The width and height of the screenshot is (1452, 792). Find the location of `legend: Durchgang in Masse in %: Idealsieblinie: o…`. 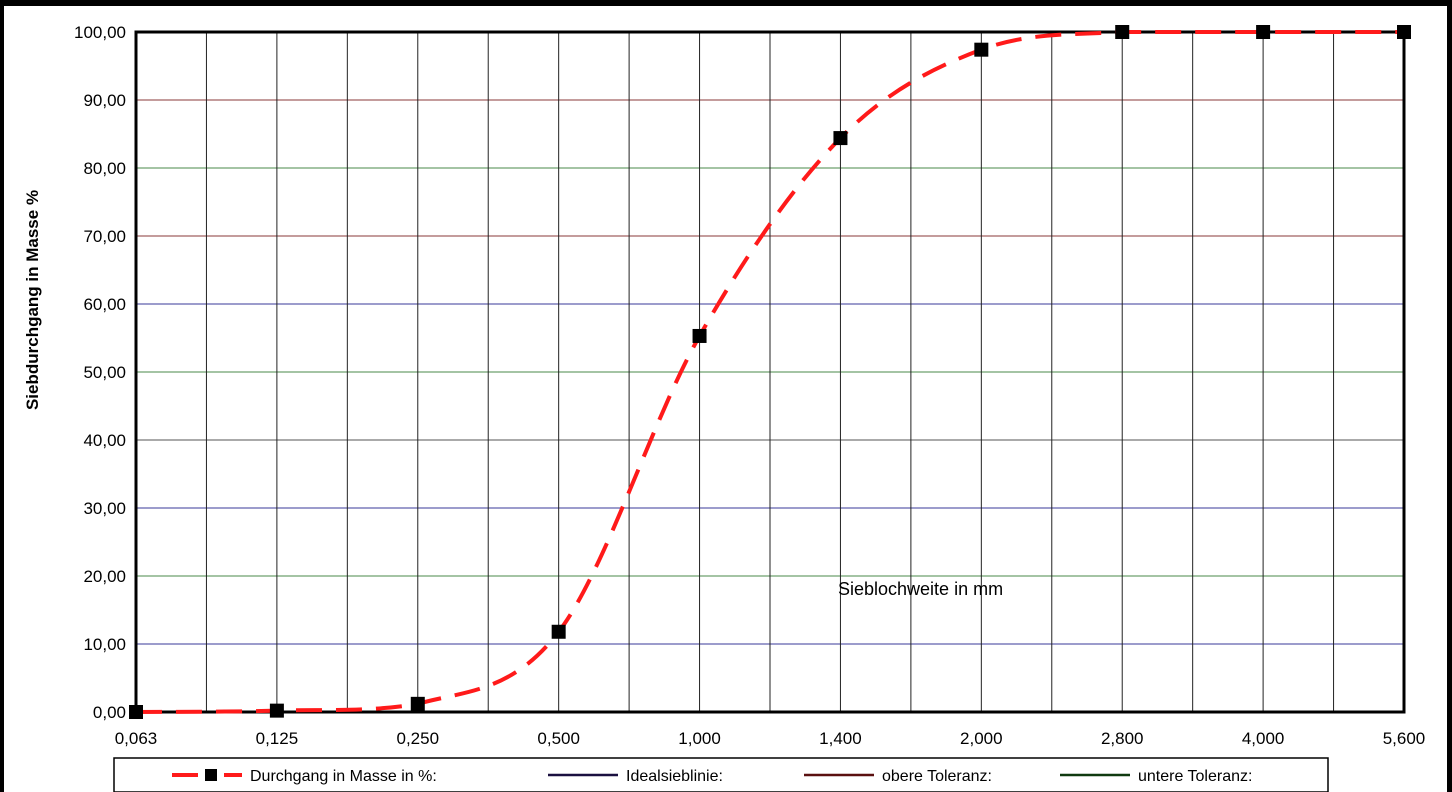

legend: Durchgang in Masse in %: Idealsieblinie: o… is located at coordinates (721, 774).